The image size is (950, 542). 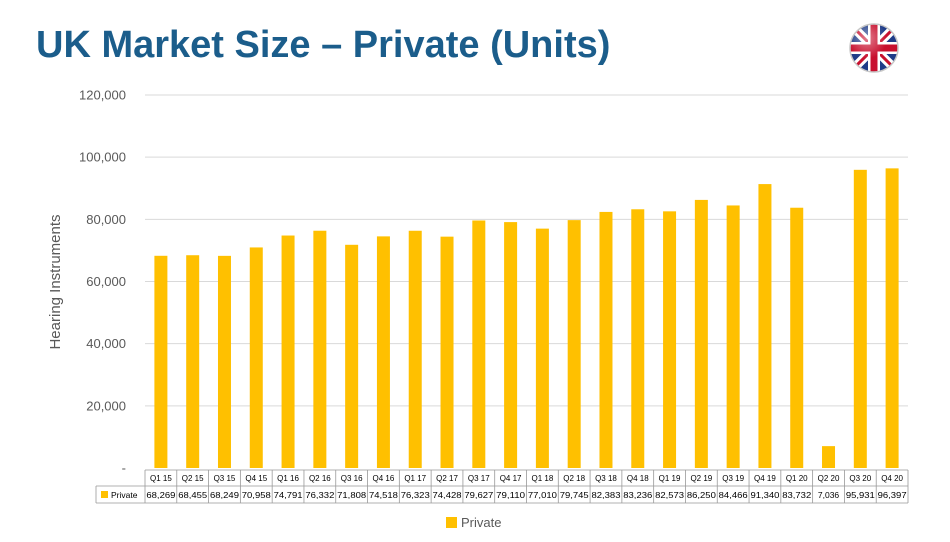 I want to click on slide-title: UK Market Size – Private (Units), so click(x=323, y=45).